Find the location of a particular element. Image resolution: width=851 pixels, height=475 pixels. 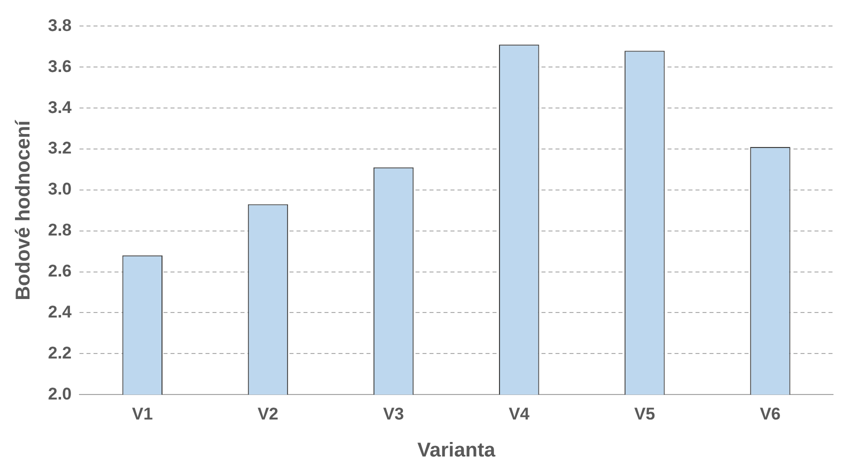

y-tick-label: 3.6 is located at coordinates (60, 66).